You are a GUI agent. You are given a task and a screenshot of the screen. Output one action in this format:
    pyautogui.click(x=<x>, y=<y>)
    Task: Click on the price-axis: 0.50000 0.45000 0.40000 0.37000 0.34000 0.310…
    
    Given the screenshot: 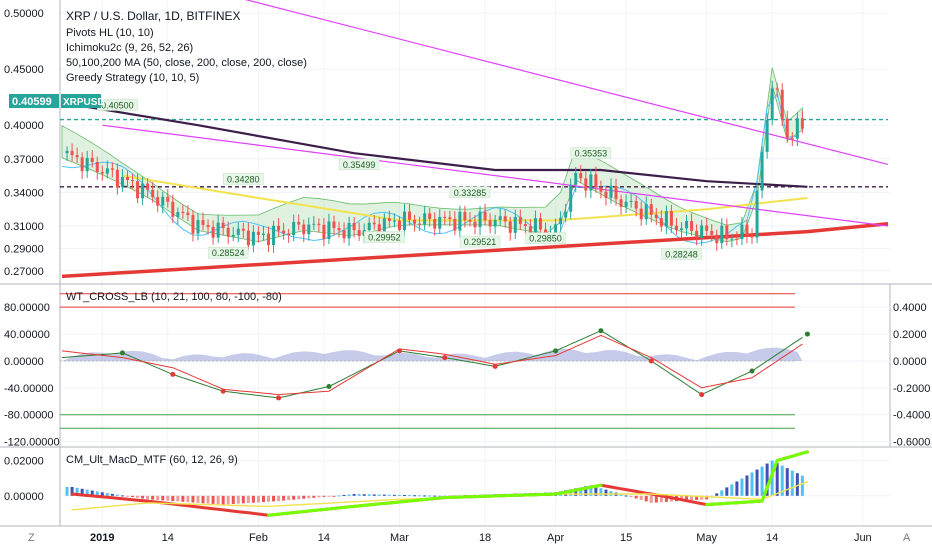 What is the action you would take?
    pyautogui.click(x=24, y=143)
    